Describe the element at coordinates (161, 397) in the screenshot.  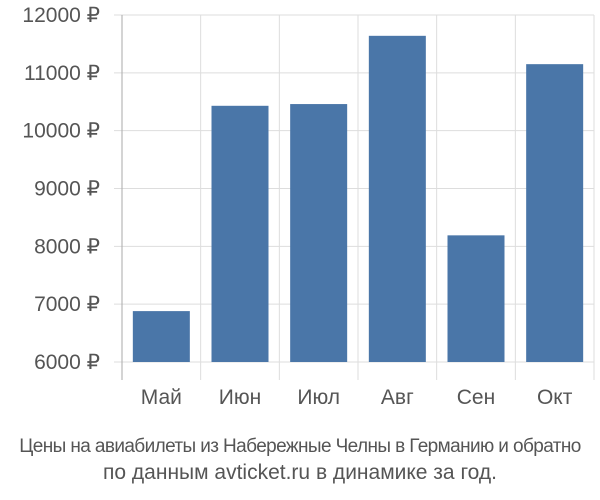
I see `x-tick-label: Май` at that location.